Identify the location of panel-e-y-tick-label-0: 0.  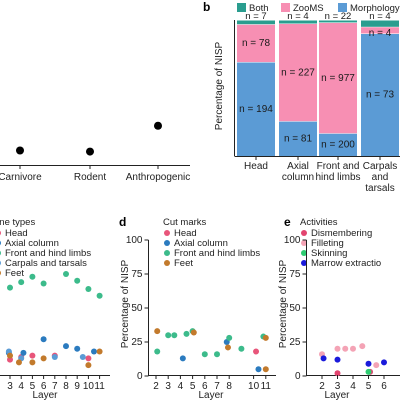
(298, 376).